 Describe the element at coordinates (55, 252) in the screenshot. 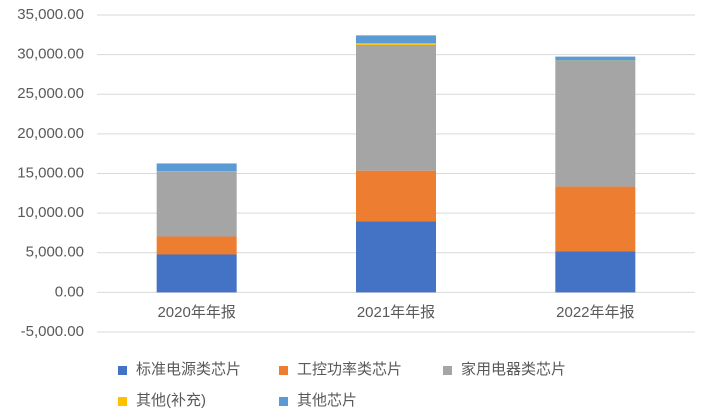

I see `y-tick-label: 5,000.00` at that location.